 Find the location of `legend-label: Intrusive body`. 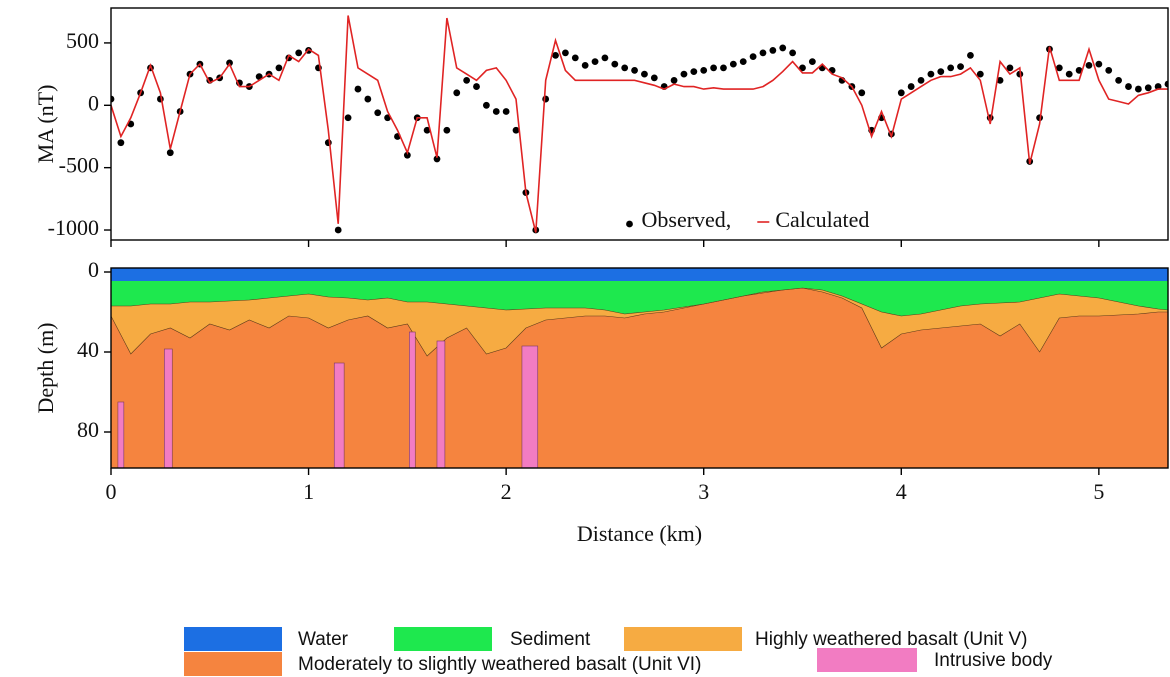

legend-label: Intrusive body is located at coordinates (993, 660).